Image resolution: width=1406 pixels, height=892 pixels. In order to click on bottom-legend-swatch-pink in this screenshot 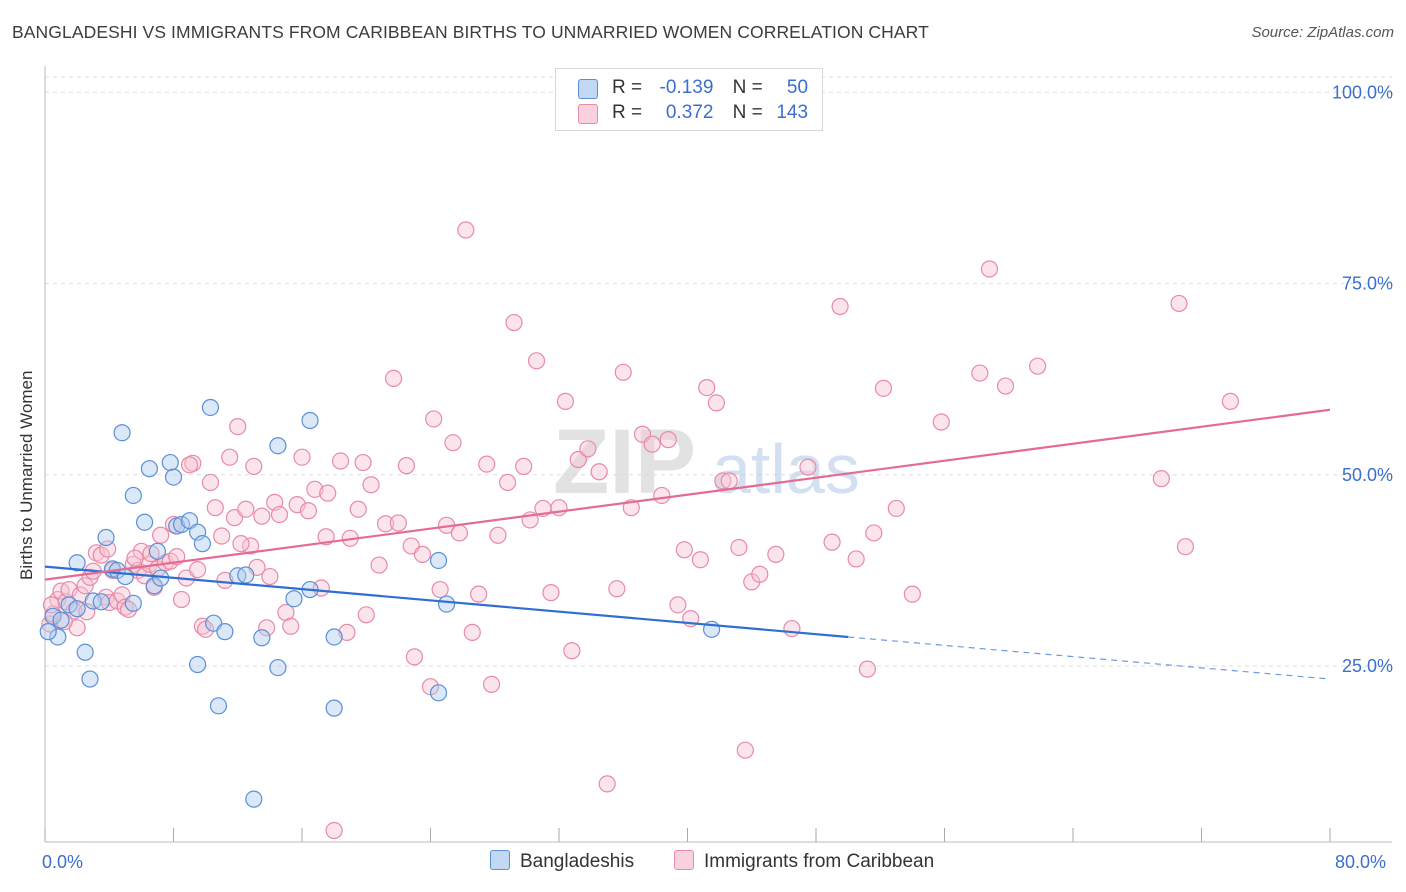, I will do `click(684, 860)`.